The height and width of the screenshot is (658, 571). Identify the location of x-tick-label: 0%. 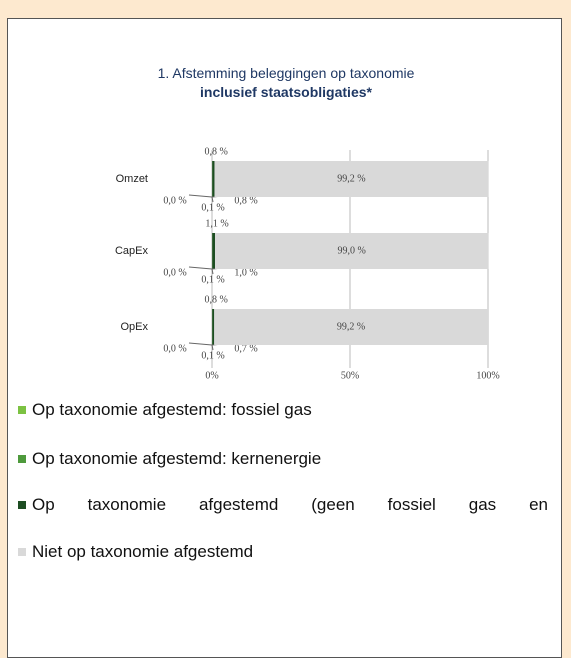
(211, 375).